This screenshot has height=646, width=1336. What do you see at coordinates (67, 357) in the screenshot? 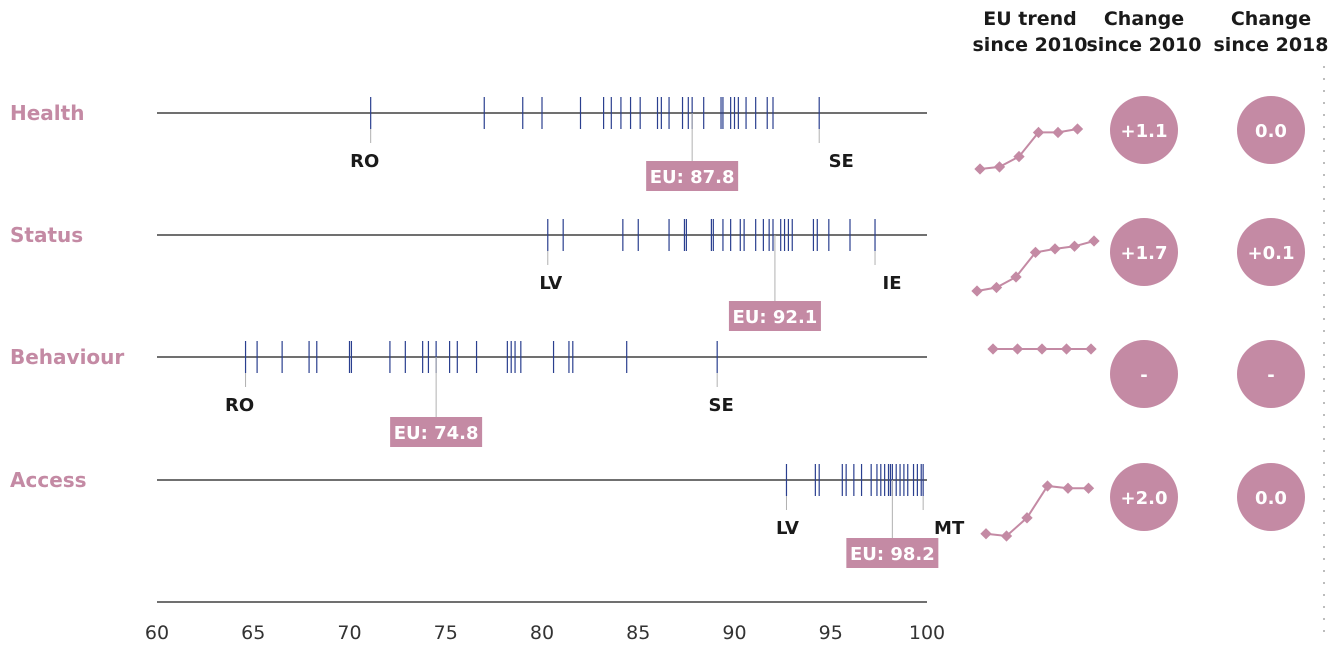
I see `row-label: Behaviour` at bounding box center [67, 357].